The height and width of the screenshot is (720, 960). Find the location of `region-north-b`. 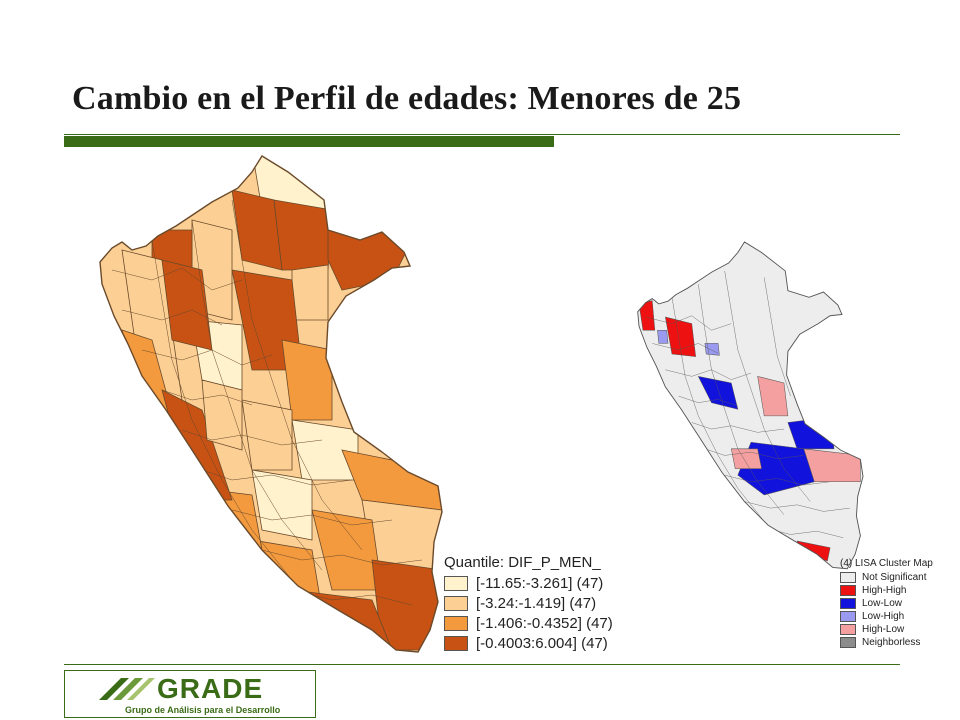

region-north-b is located at coordinates (303, 235).